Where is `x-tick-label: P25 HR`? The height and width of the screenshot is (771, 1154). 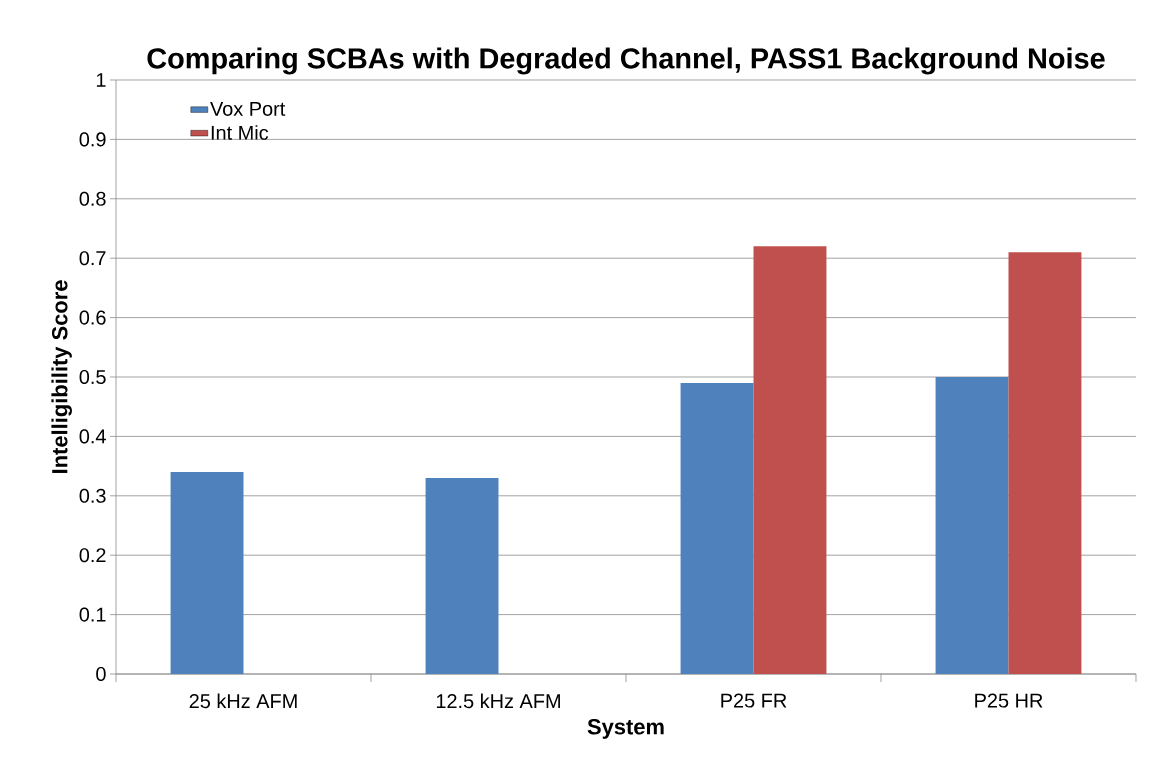 x-tick-label: P25 HR is located at coordinates (1009, 700).